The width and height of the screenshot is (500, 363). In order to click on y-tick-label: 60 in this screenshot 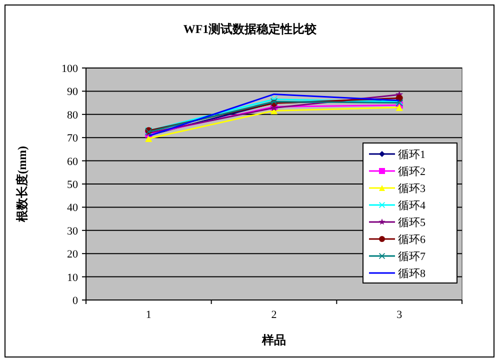, I will do `click(72, 162)`.